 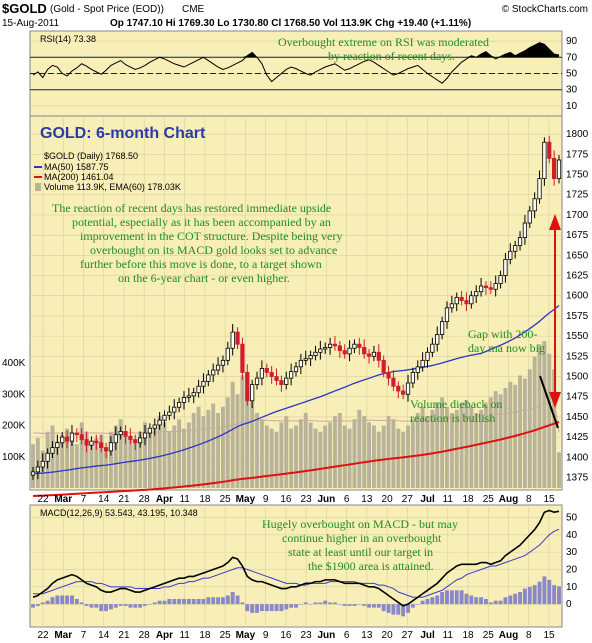 I want to click on main-xtick-label: Jul, so click(x=427, y=499).